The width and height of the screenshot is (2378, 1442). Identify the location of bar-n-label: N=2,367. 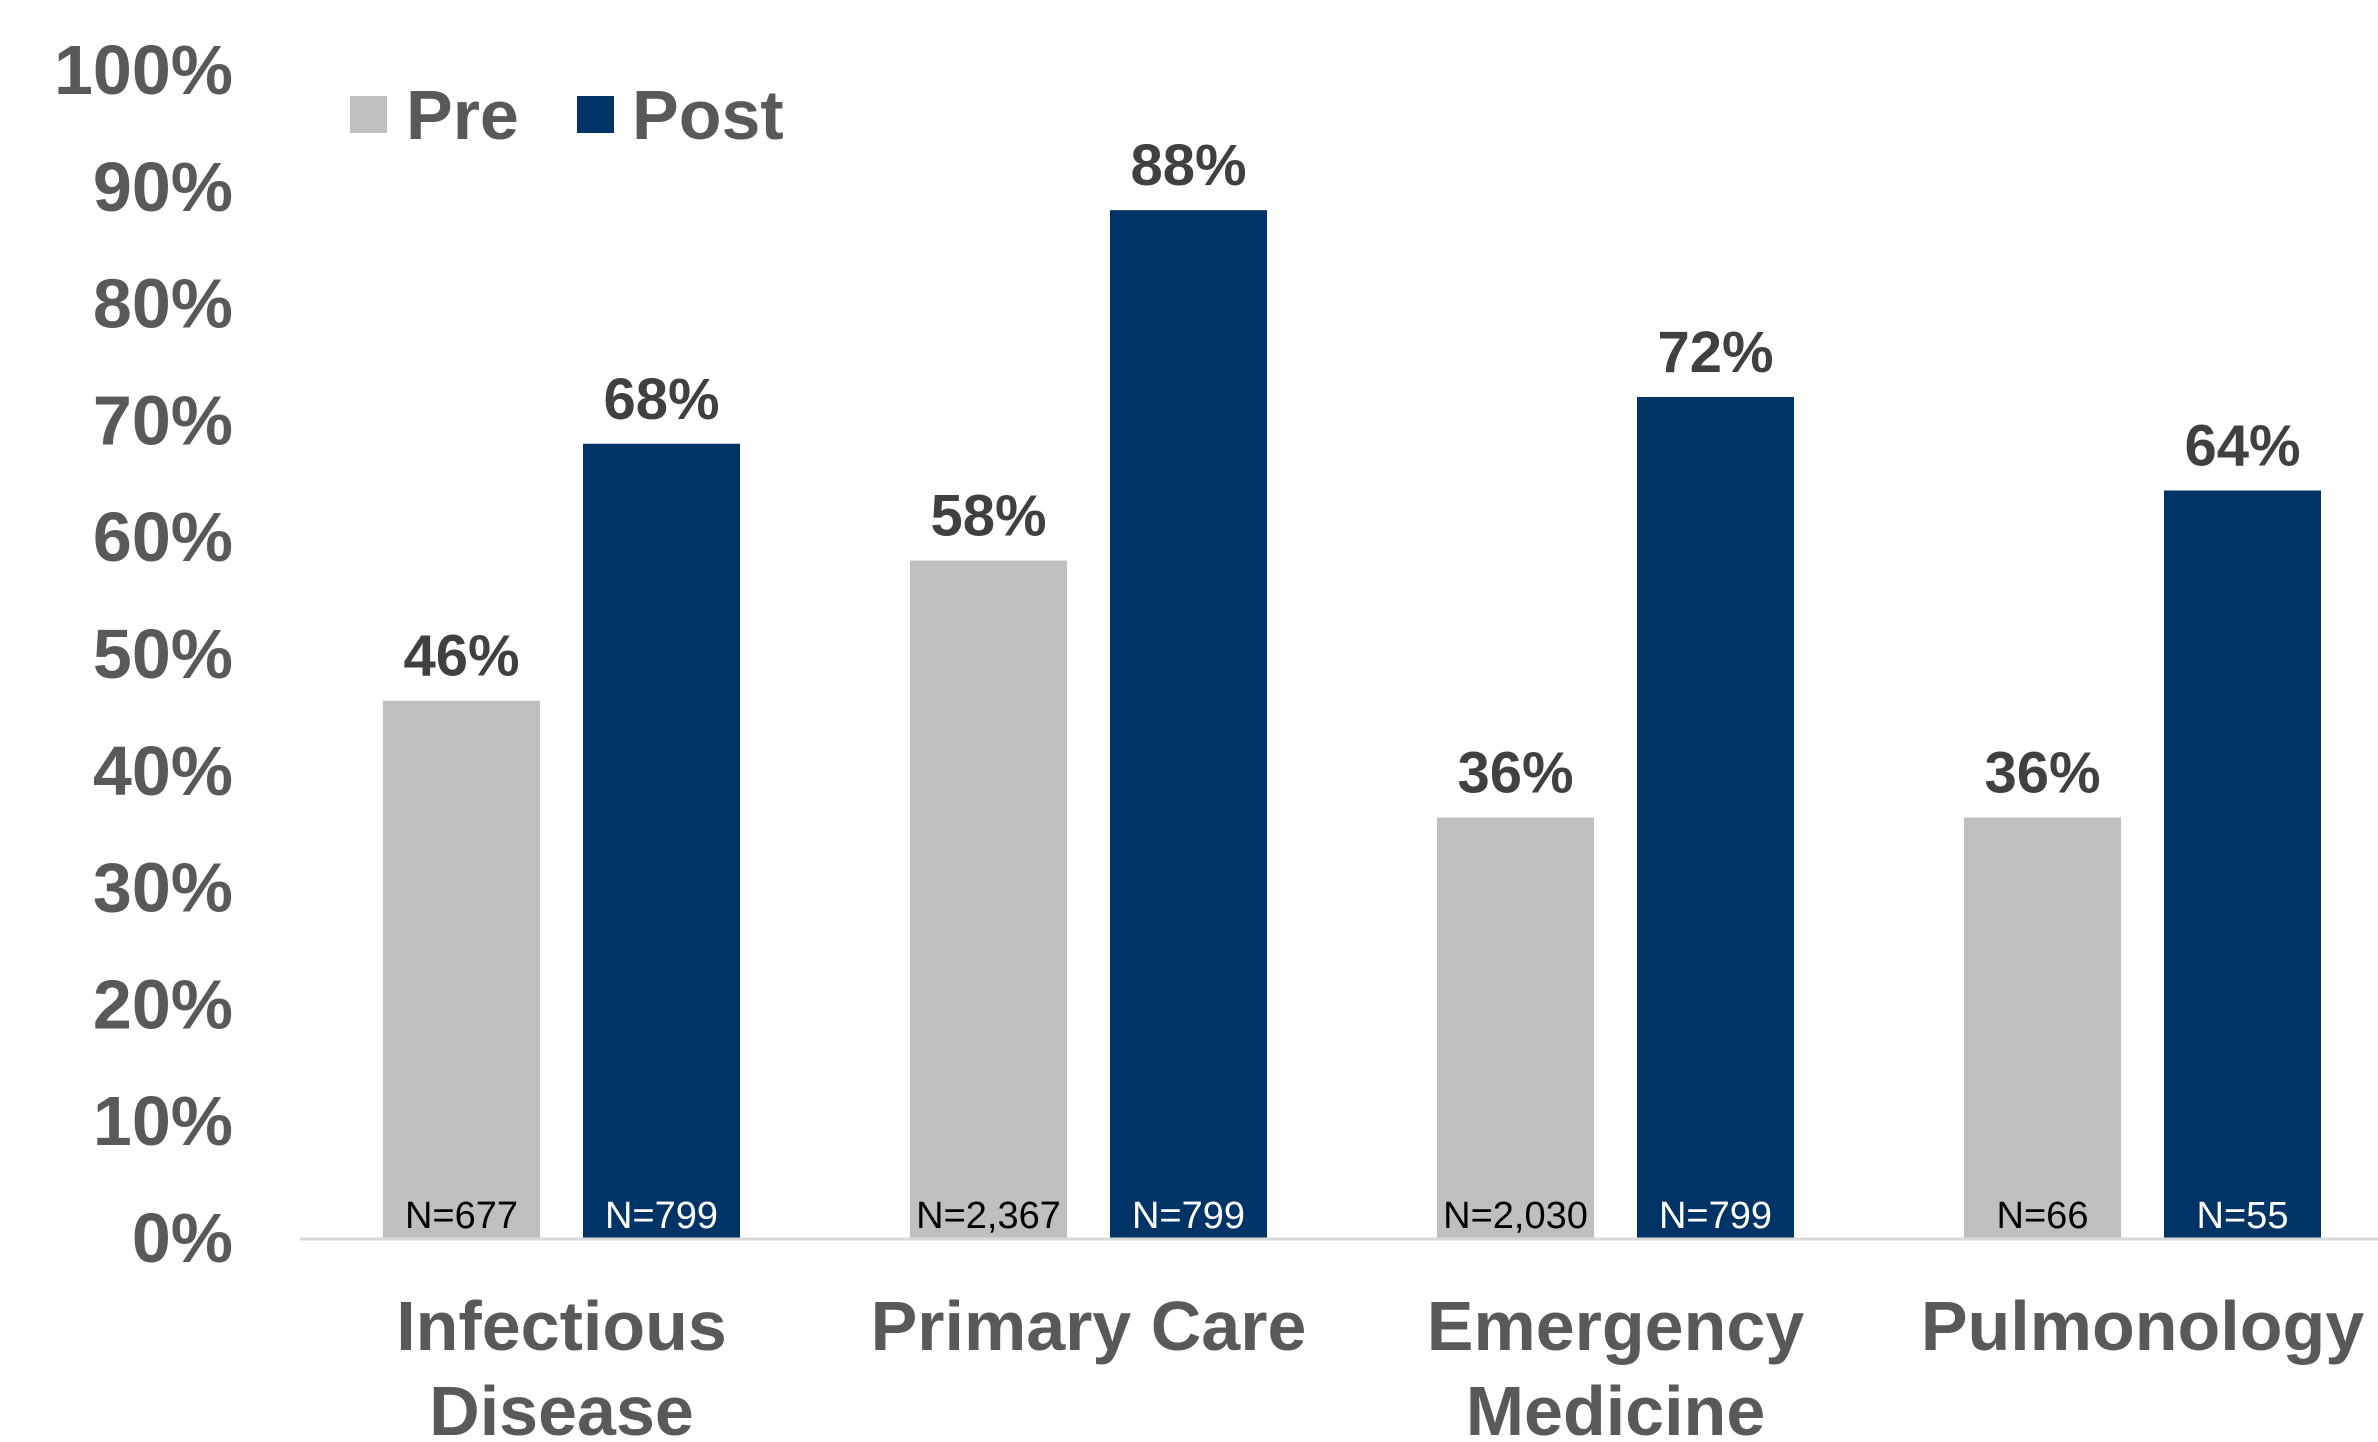
(988, 1216).